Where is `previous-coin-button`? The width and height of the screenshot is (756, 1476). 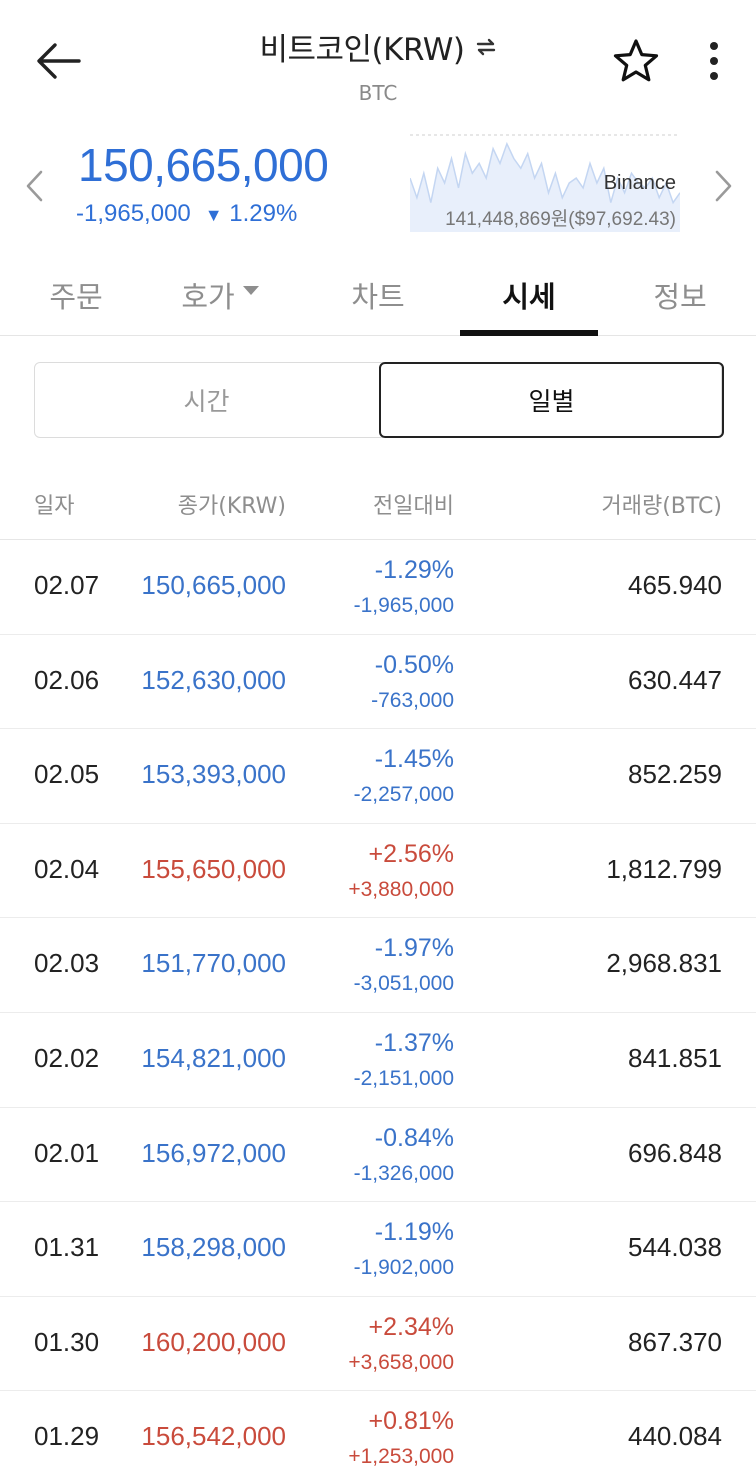
previous-coin-button is located at coordinates (34, 186).